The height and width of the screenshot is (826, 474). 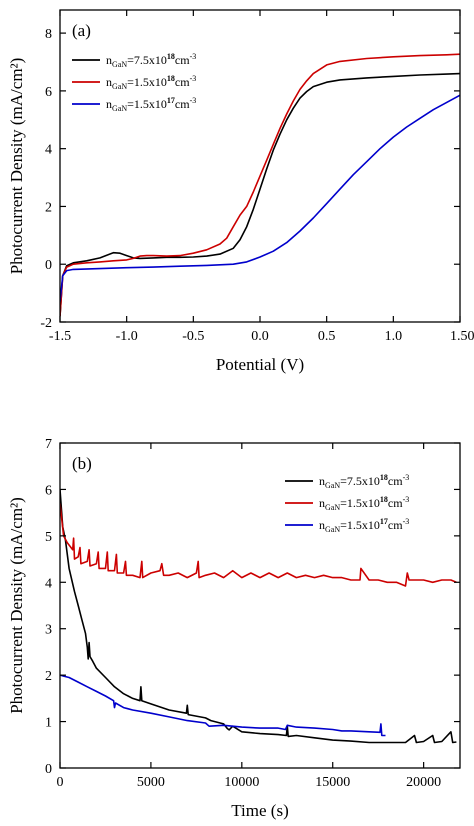 What do you see at coordinates (82, 463) in the screenshot?
I see `panel-label: (b)` at bounding box center [82, 463].